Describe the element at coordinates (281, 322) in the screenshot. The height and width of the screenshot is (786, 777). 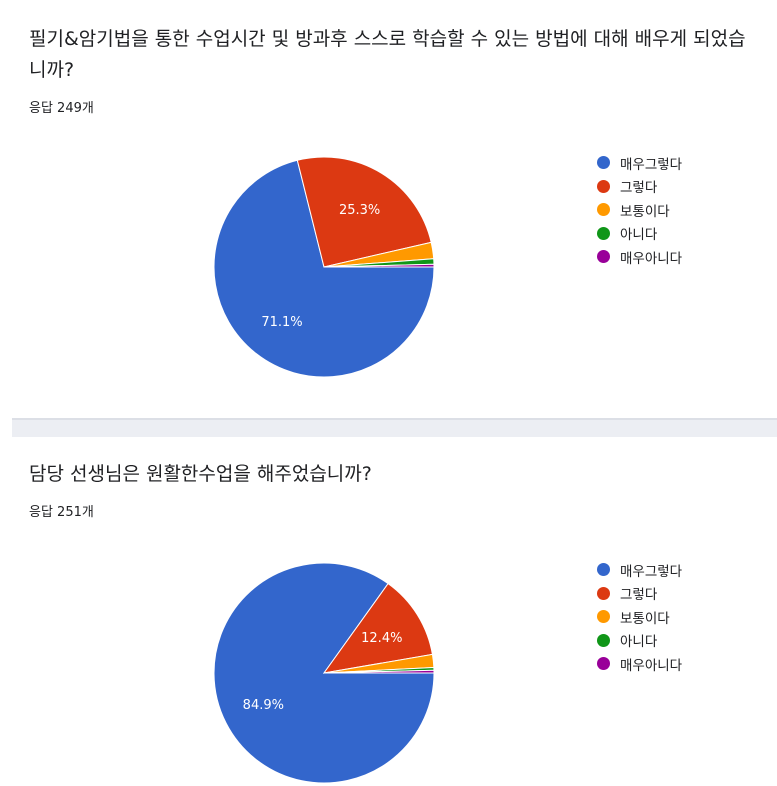
I see `slice-percent-label: 71.1%` at that location.